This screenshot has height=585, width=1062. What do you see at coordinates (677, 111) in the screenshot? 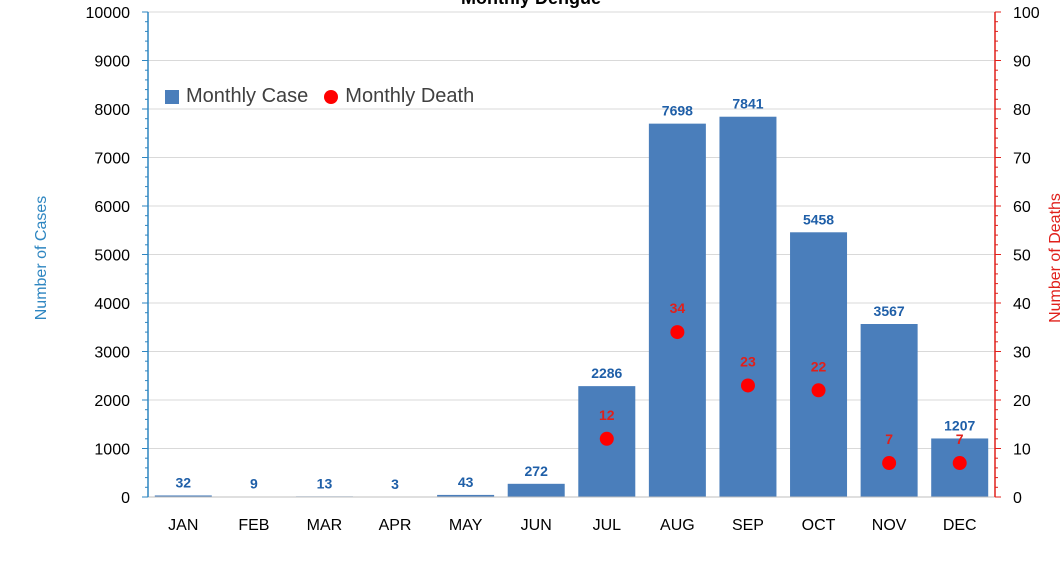
I see `bar-label: 7698` at bounding box center [677, 111].